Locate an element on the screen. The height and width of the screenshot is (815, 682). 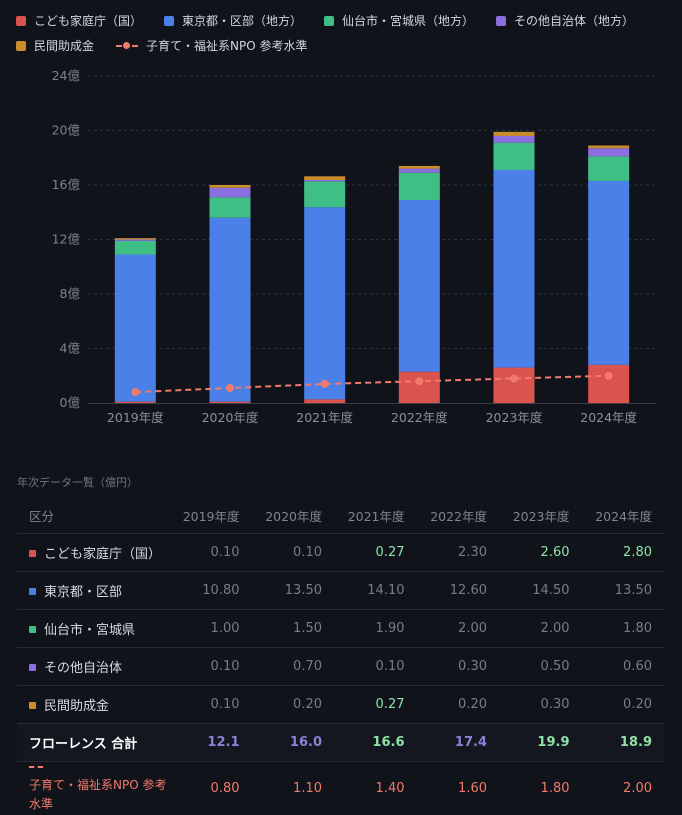
npo-label-cell: 子育て・福祉系NPO 参考水準 is located at coordinates (93, 788).